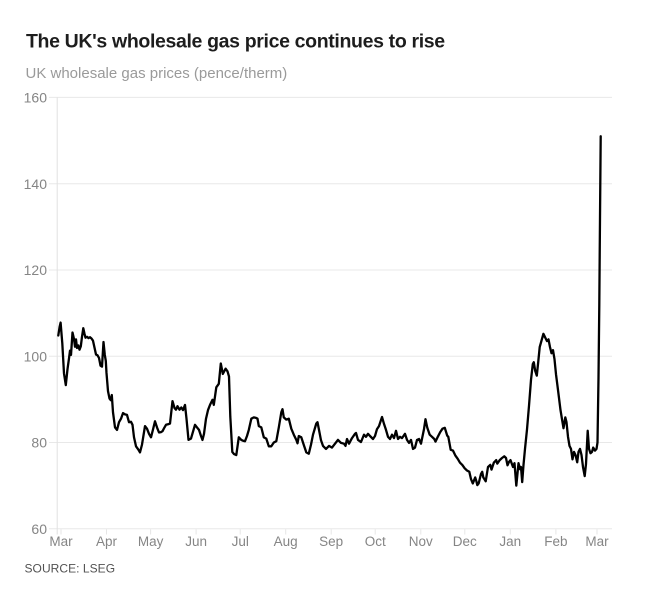 Image resolution: width=650 pixels, height=600 pixels. What do you see at coordinates (286, 541) in the screenshot?
I see `svg-text: Aug` at bounding box center [286, 541].